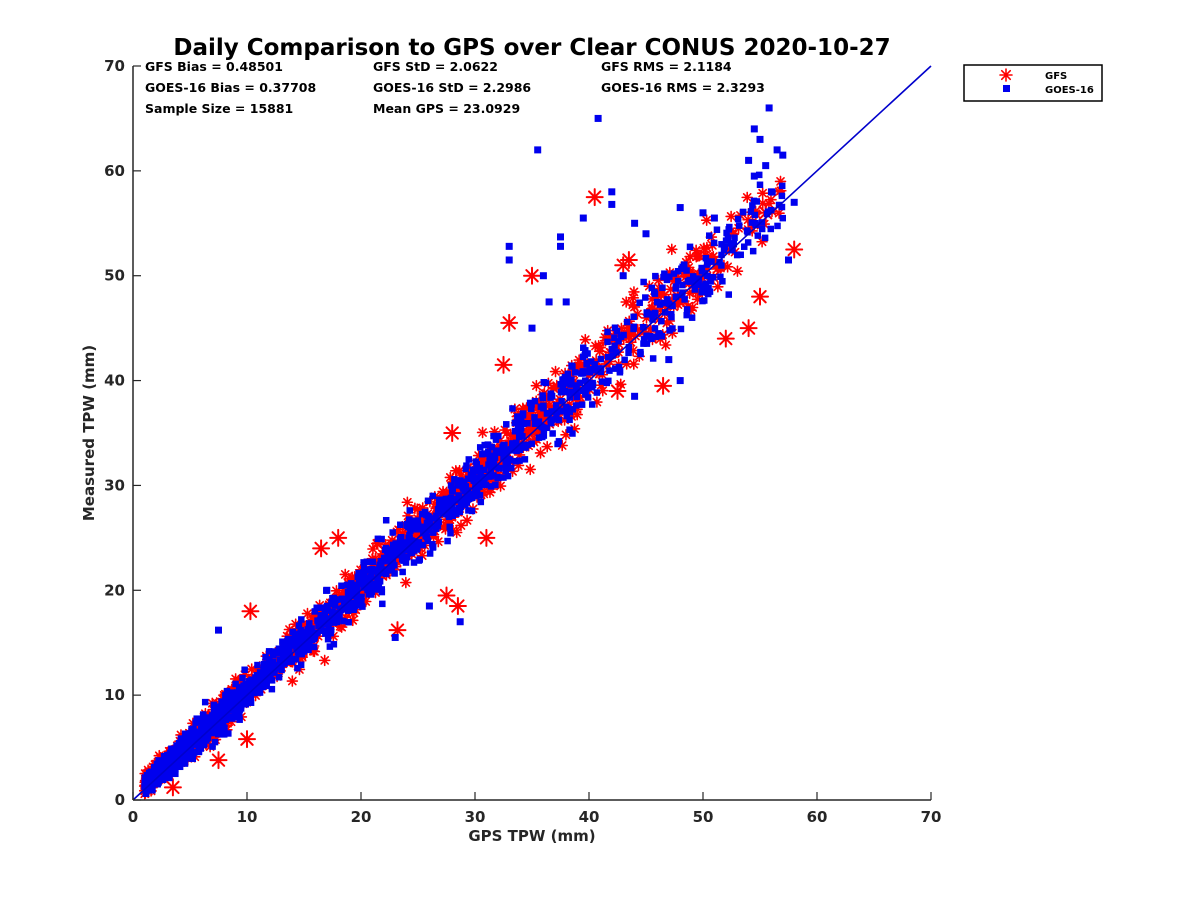  What do you see at coordinates (114, 276) in the screenshot?
I see `y-tick-label: 50` at bounding box center [114, 276].